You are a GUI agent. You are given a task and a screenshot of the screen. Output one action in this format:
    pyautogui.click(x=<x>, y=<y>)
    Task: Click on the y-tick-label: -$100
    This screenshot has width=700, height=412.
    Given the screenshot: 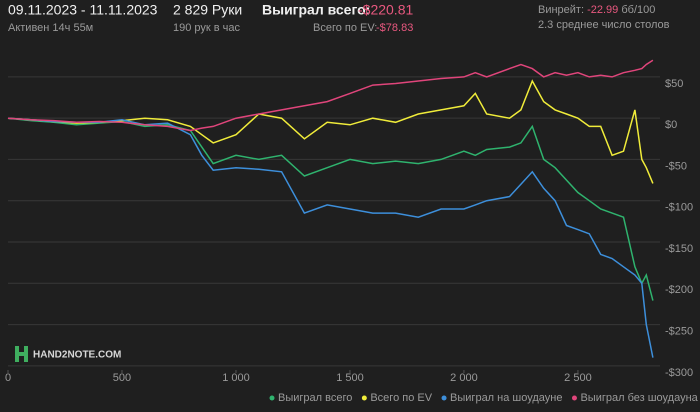 What is the action you would take?
    pyautogui.click(x=679, y=208)
    